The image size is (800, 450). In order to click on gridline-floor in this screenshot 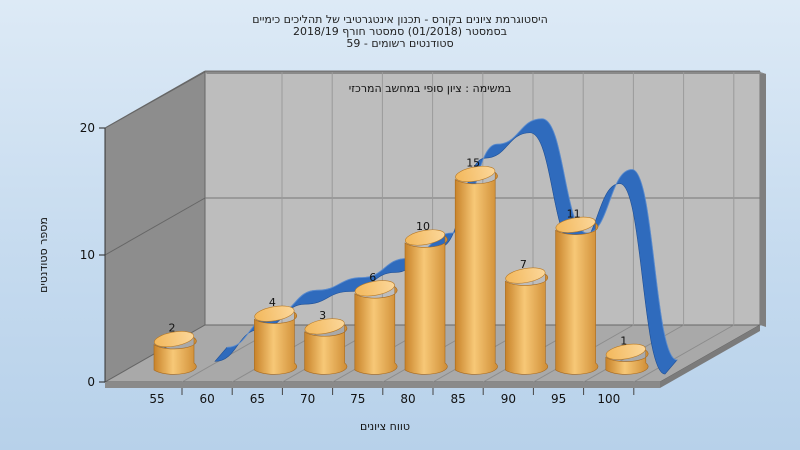, I will do `click(684, 353)`.